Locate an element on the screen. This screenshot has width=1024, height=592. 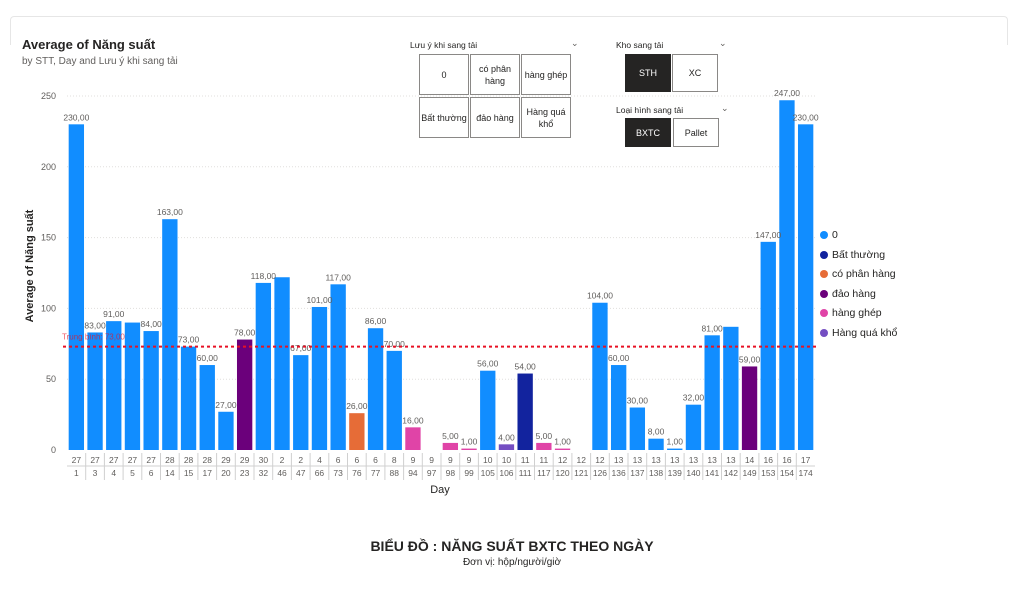
x-tick-label-stt: 94 is located at coordinates (413, 473).